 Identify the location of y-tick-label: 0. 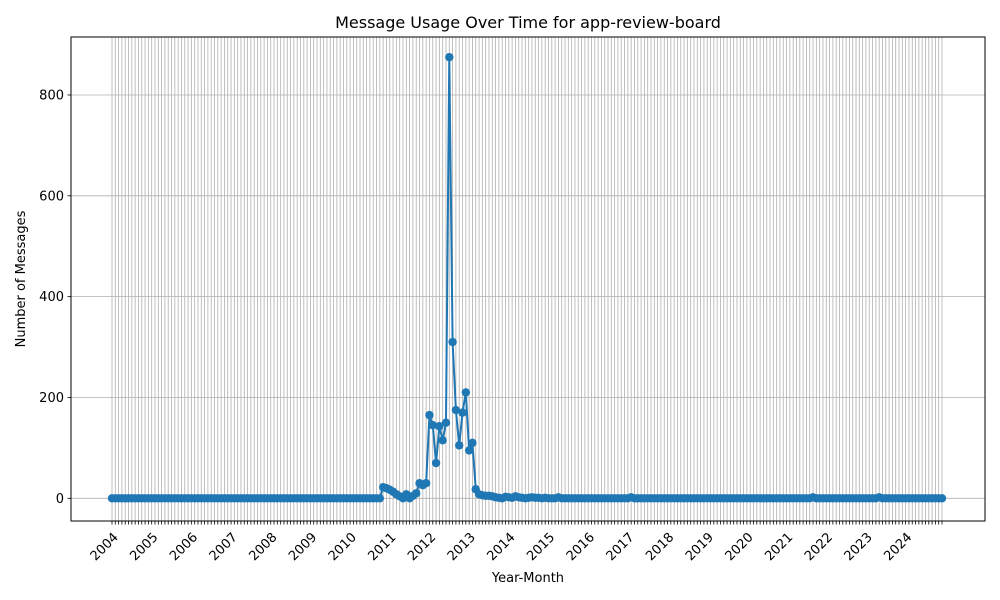
(60, 499).